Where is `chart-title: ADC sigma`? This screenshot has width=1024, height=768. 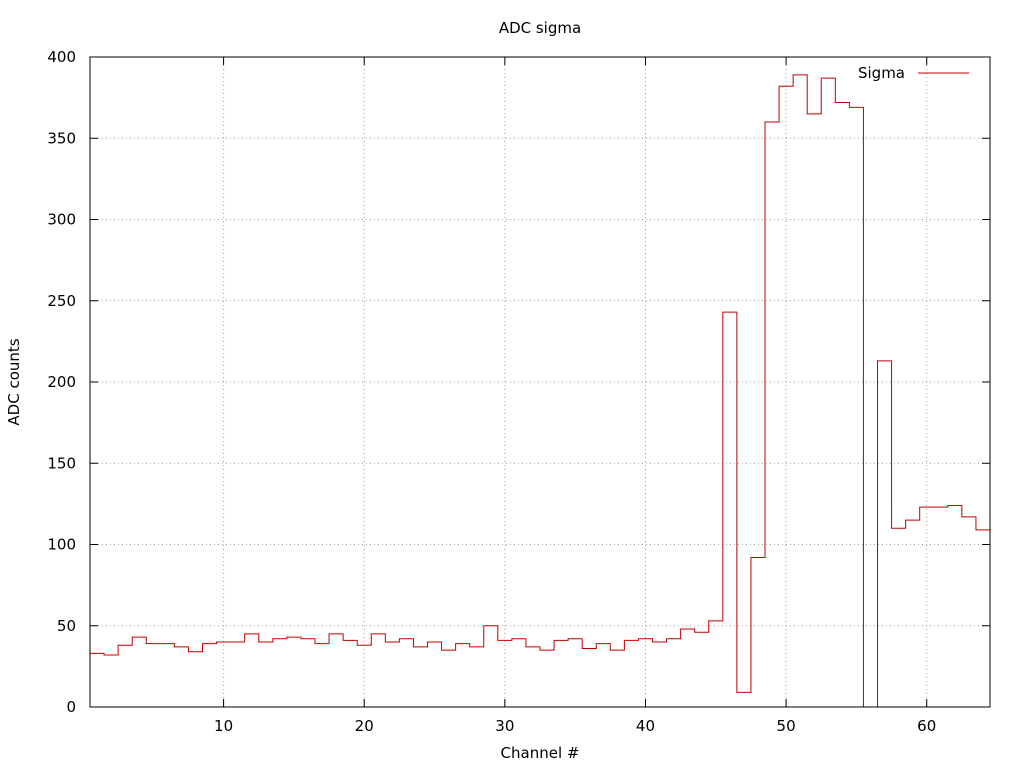 chart-title: ADC sigma is located at coordinates (540, 28).